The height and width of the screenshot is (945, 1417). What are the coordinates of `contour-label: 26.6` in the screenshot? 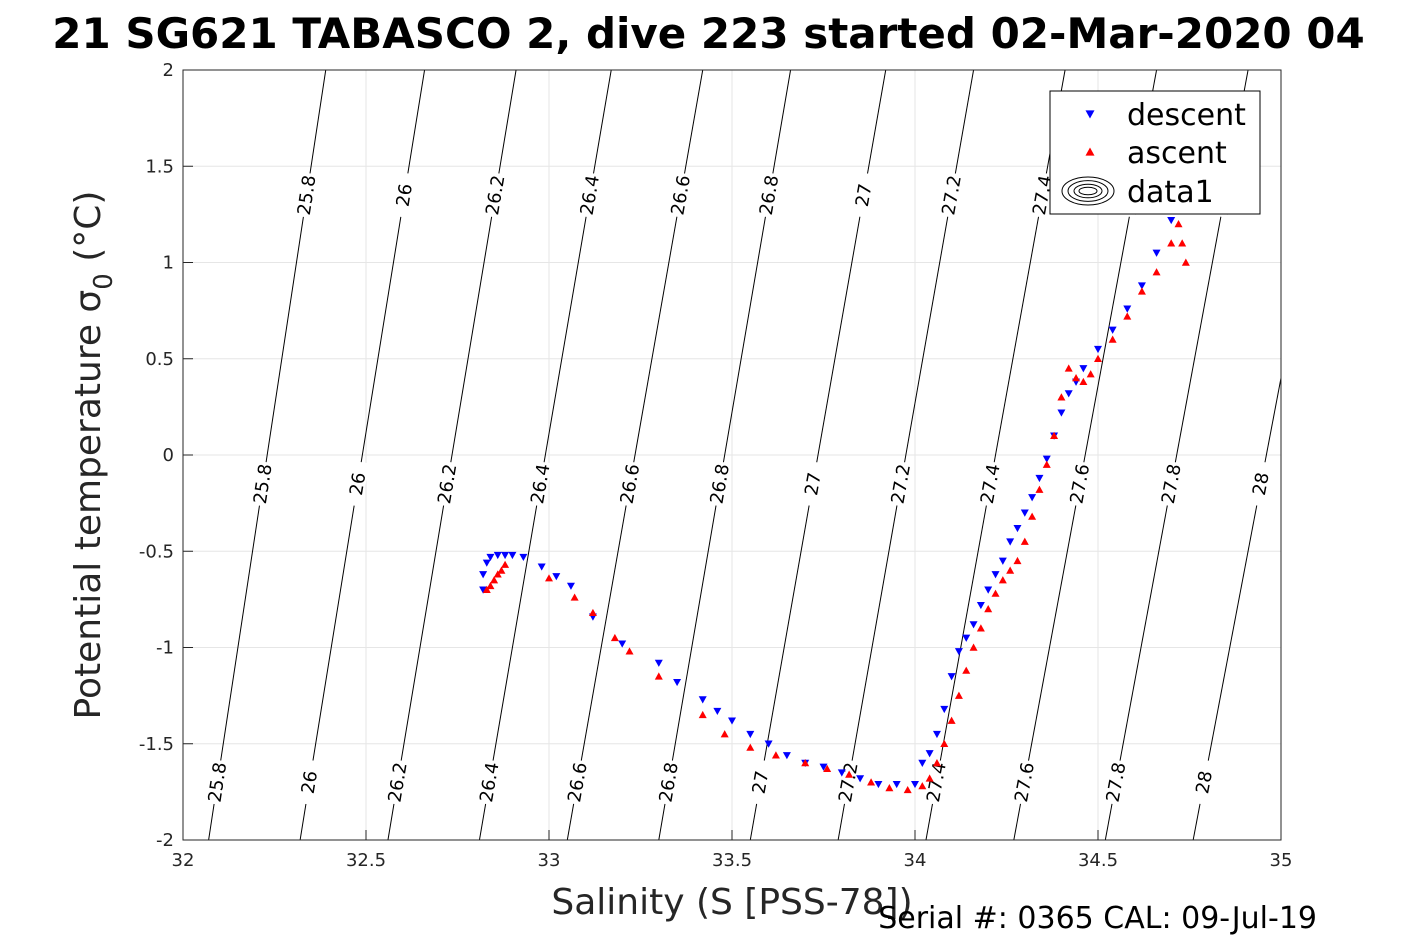 It's located at (631, 483).